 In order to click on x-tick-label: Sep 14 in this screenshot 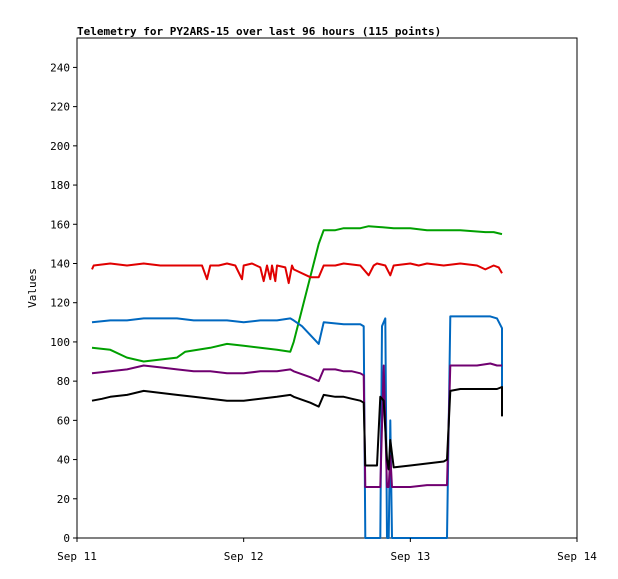, I will do `click(577, 556)`.